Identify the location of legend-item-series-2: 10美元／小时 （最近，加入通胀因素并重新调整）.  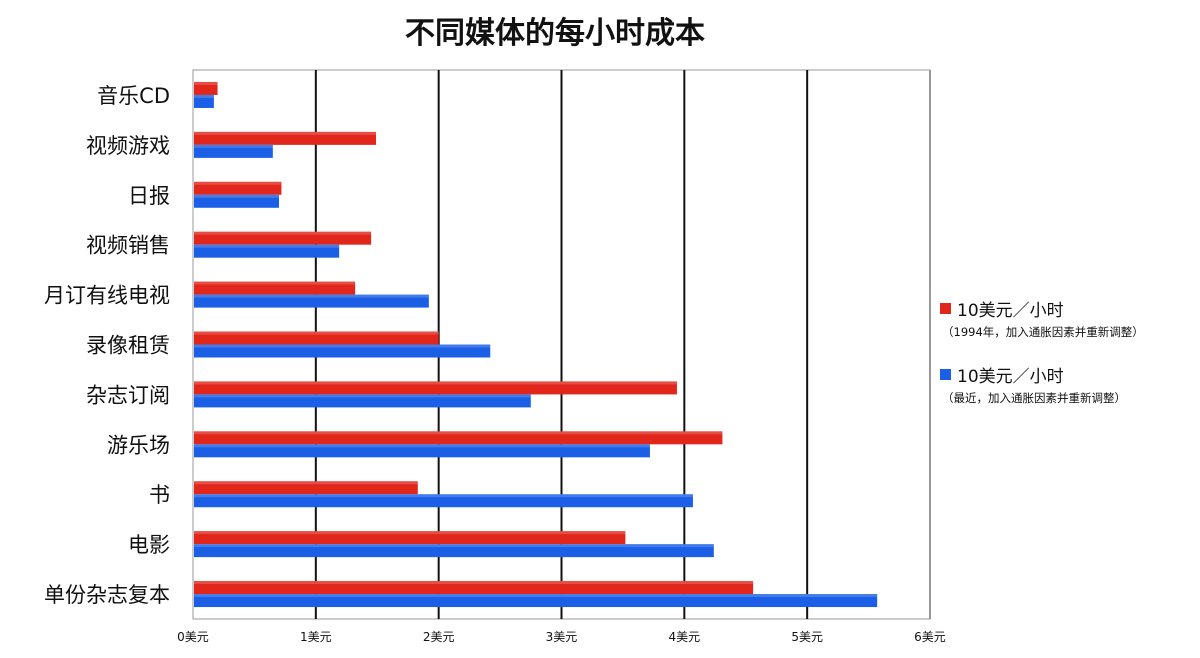
(1067, 384).